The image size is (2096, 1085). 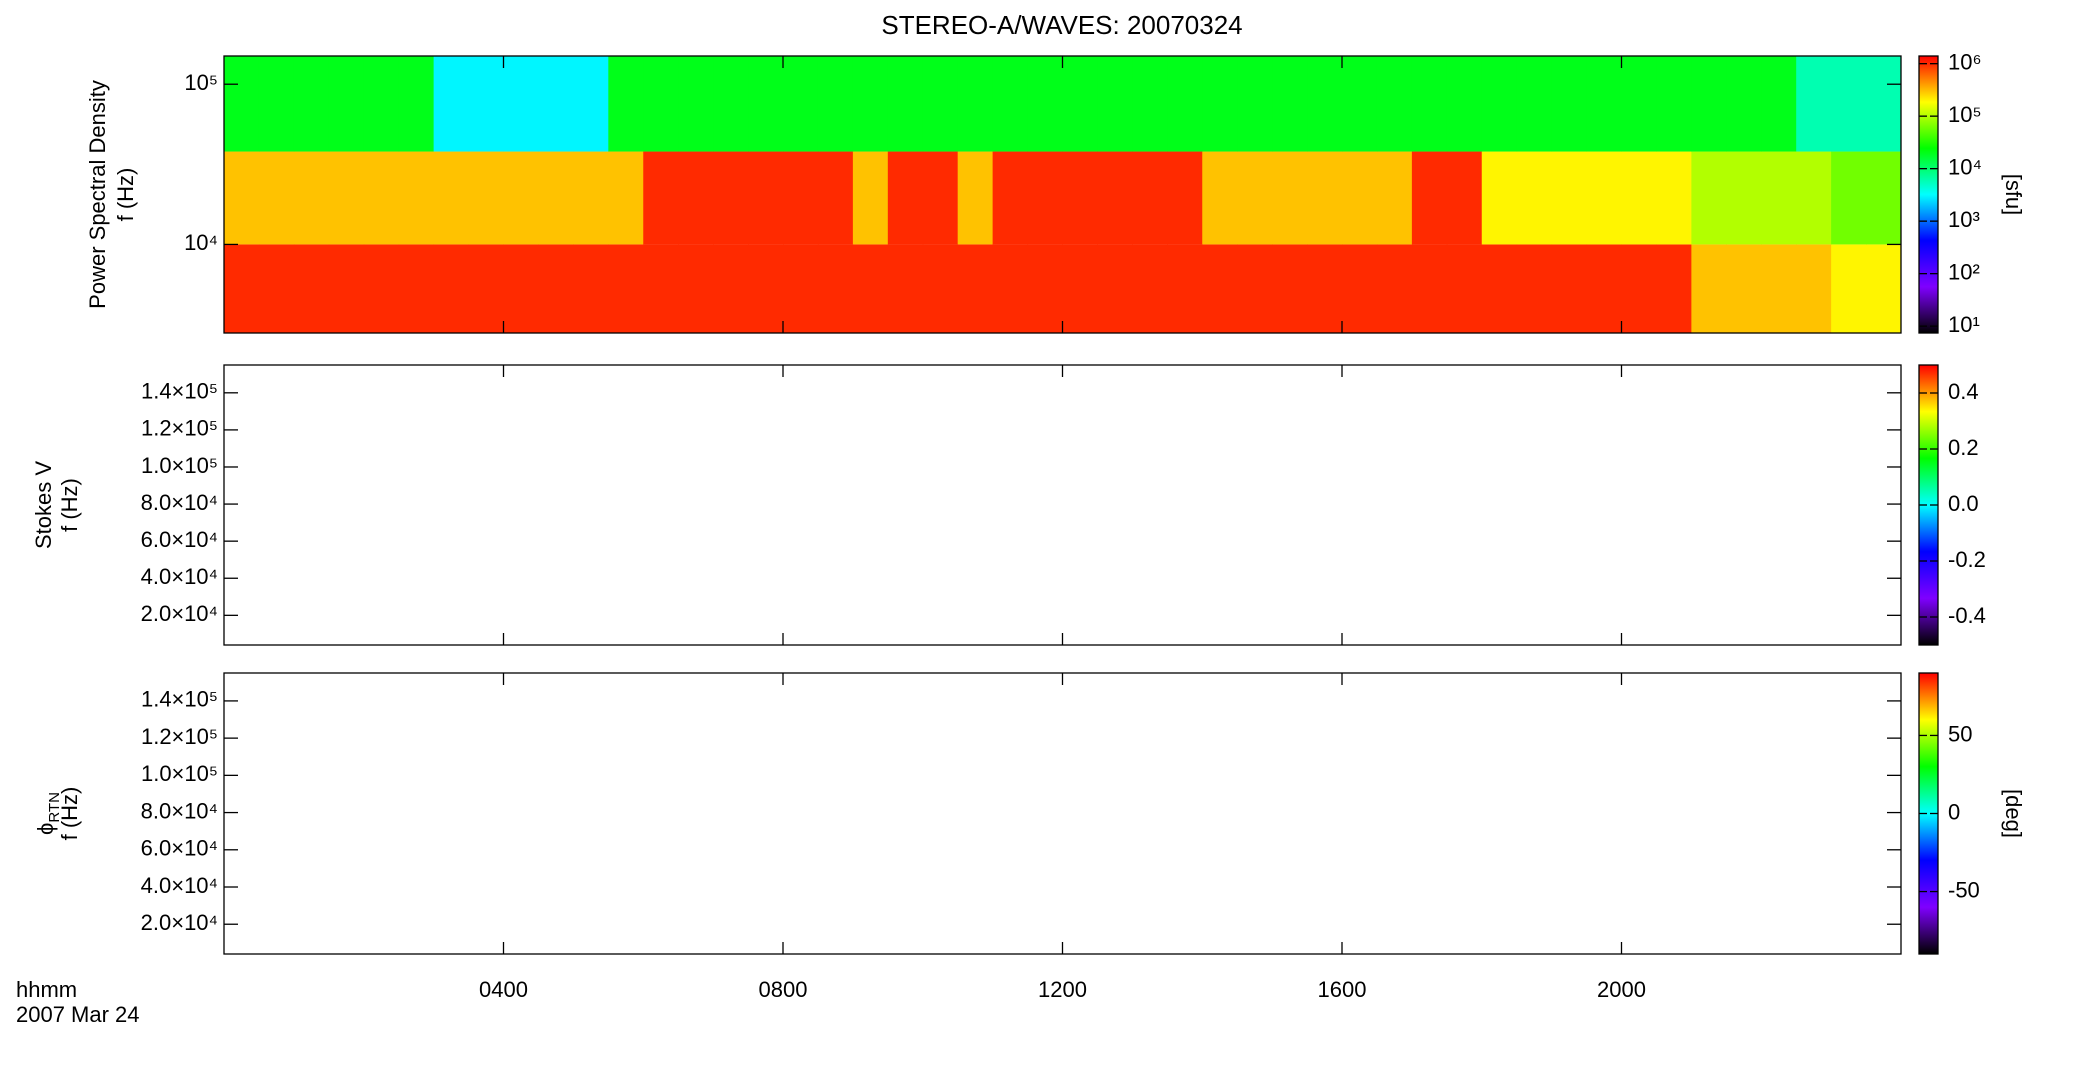 What do you see at coordinates (2013, 195) in the screenshot?
I see `colorbar-label: [sfu]` at bounding box center [2013, 195].